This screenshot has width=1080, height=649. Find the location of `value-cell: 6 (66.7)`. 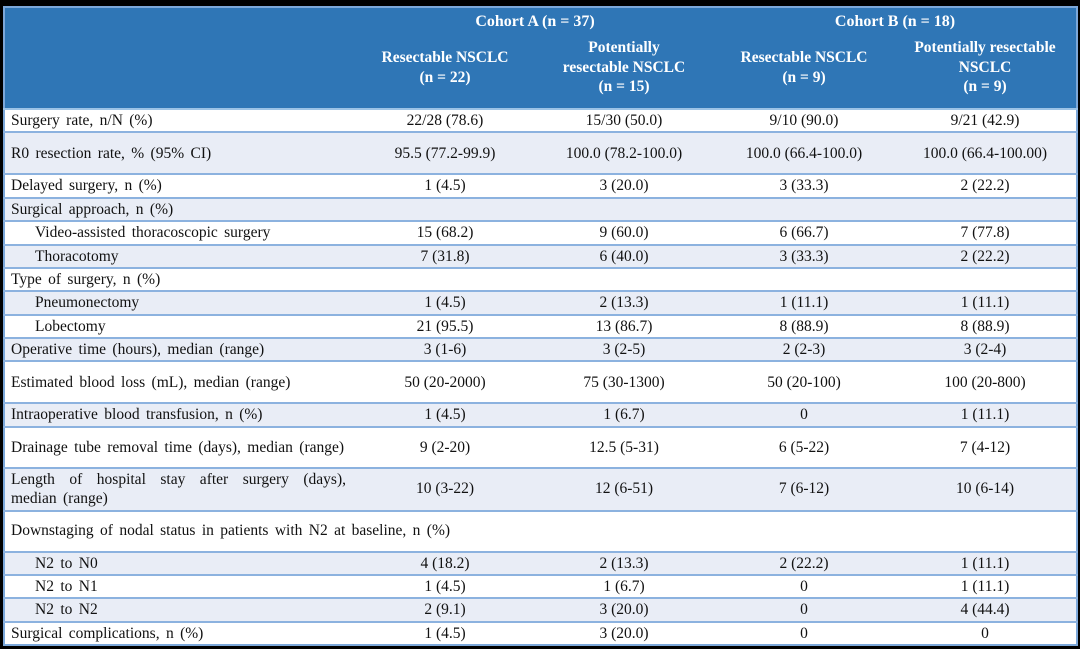

value-cell: 6 (66.7) is located at coordinates (804, 233).